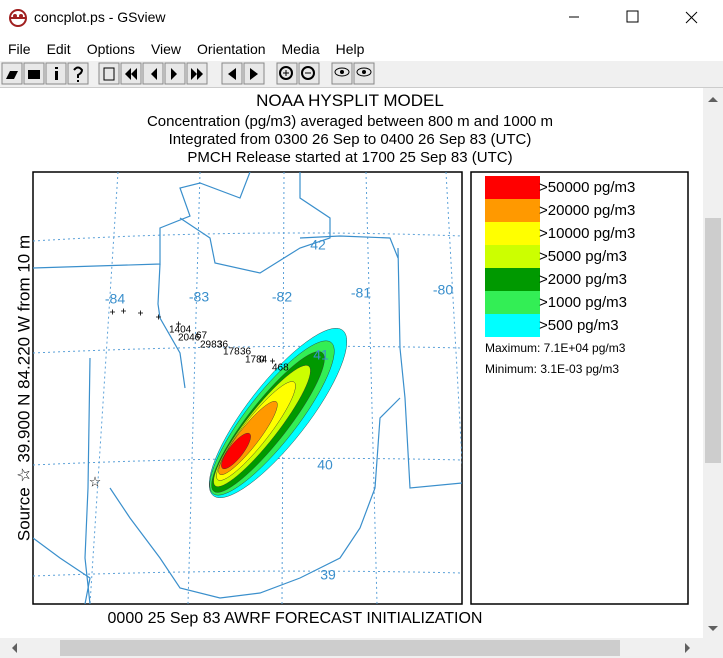 This screenshot has width=723, height=658. I want to click on menu-item: File, so click(19, 49).